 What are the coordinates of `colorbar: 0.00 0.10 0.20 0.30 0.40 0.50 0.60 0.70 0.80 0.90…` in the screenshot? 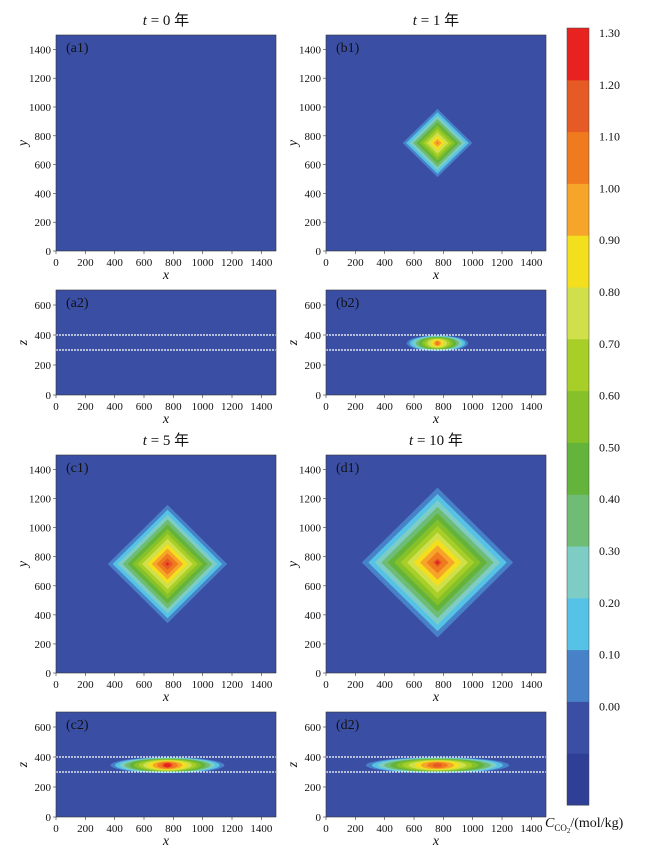 It's located at (584, 430).